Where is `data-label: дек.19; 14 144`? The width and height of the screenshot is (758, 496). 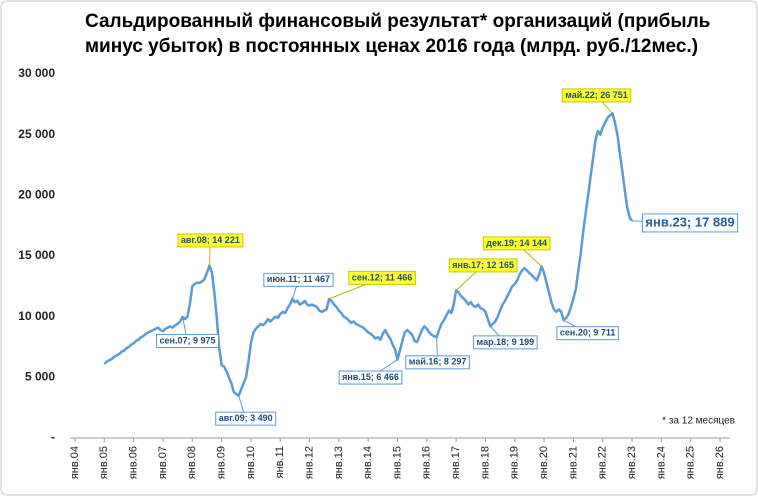 data-label: дек.19; 14 144 is located at coordinates (516, 243).